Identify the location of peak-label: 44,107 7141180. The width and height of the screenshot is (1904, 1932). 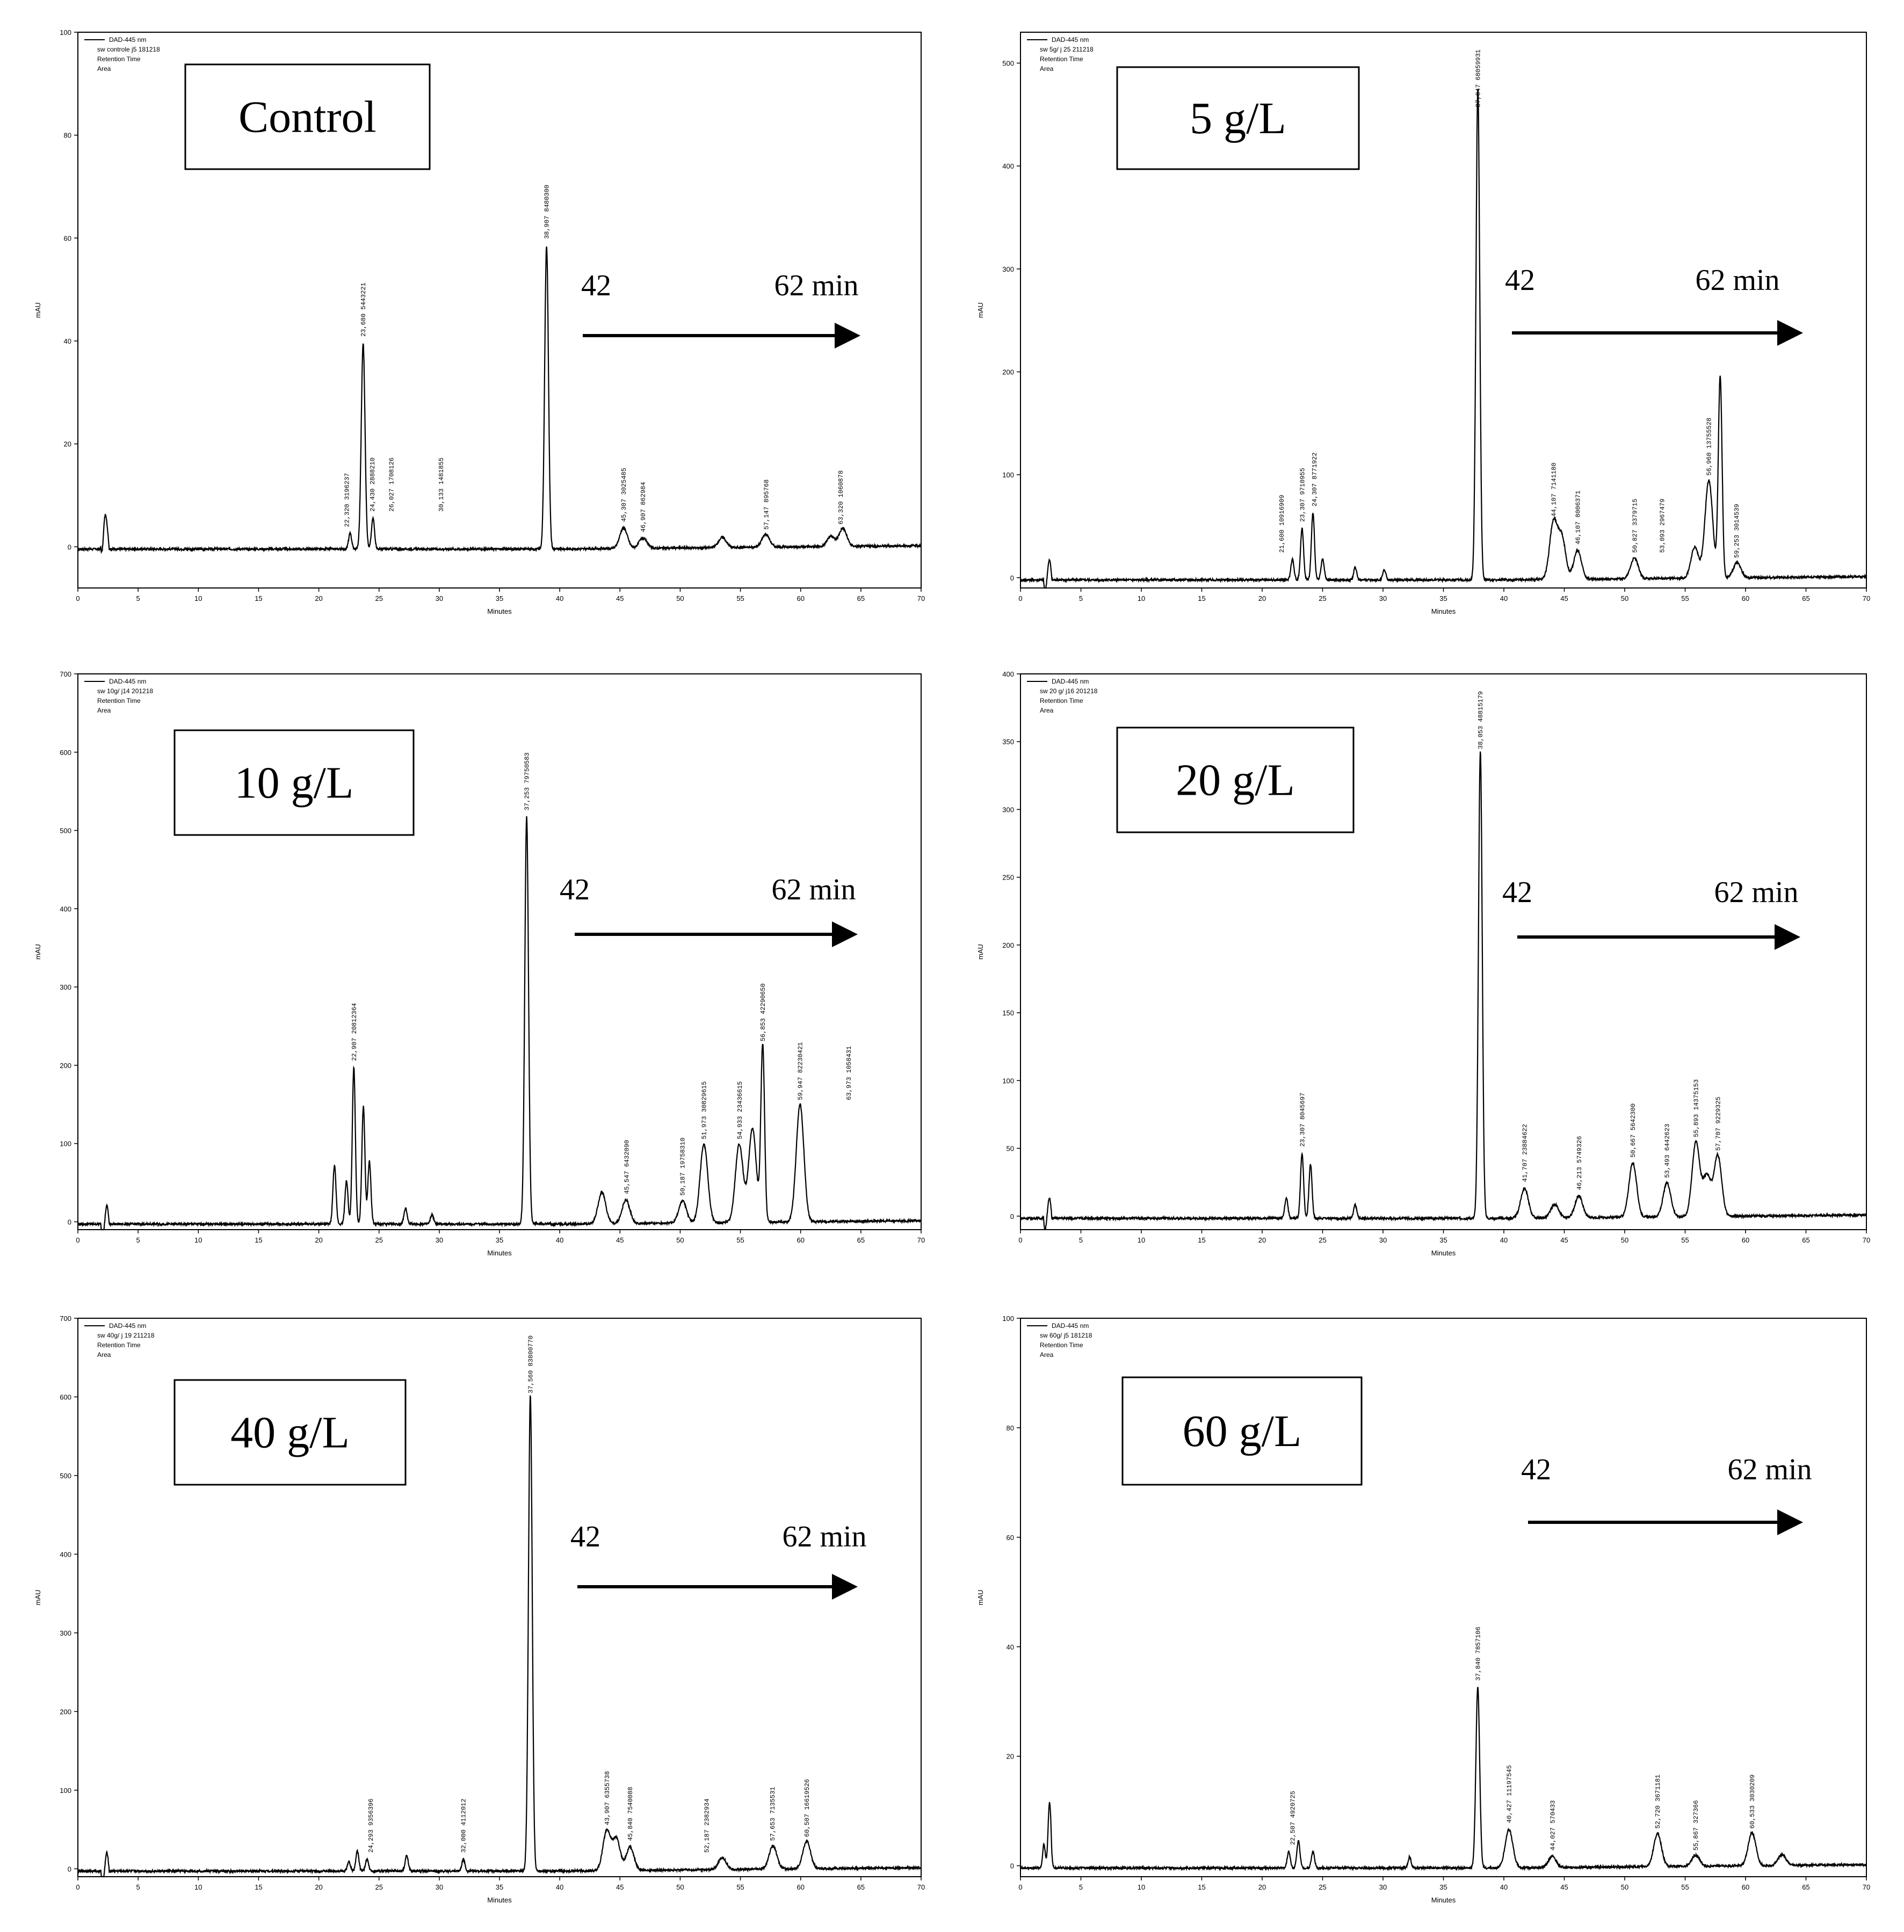
(1554, 490).